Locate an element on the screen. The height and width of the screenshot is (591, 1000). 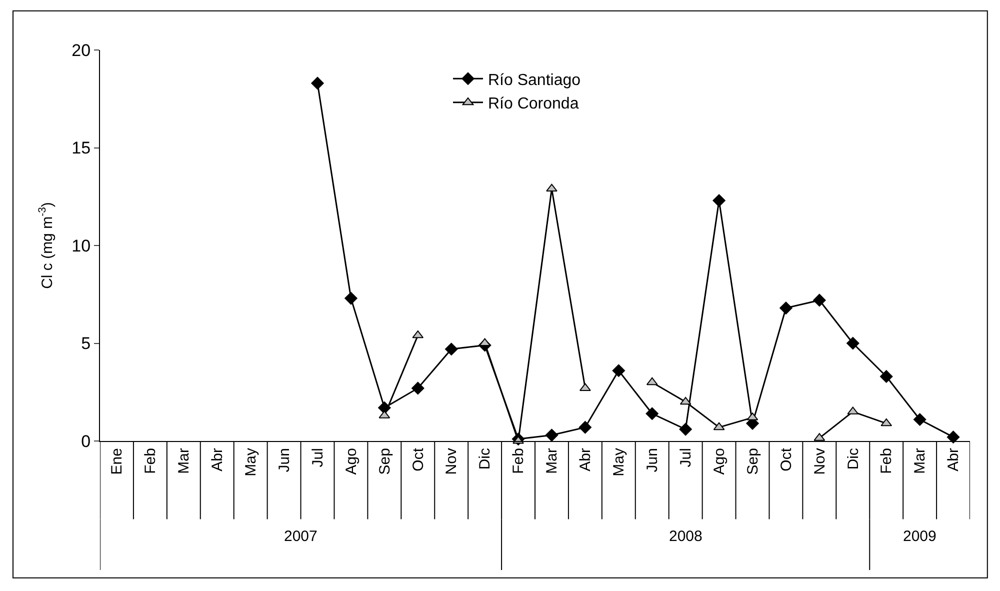
y-tick-label: 0 is located at coordinates (86, 441).